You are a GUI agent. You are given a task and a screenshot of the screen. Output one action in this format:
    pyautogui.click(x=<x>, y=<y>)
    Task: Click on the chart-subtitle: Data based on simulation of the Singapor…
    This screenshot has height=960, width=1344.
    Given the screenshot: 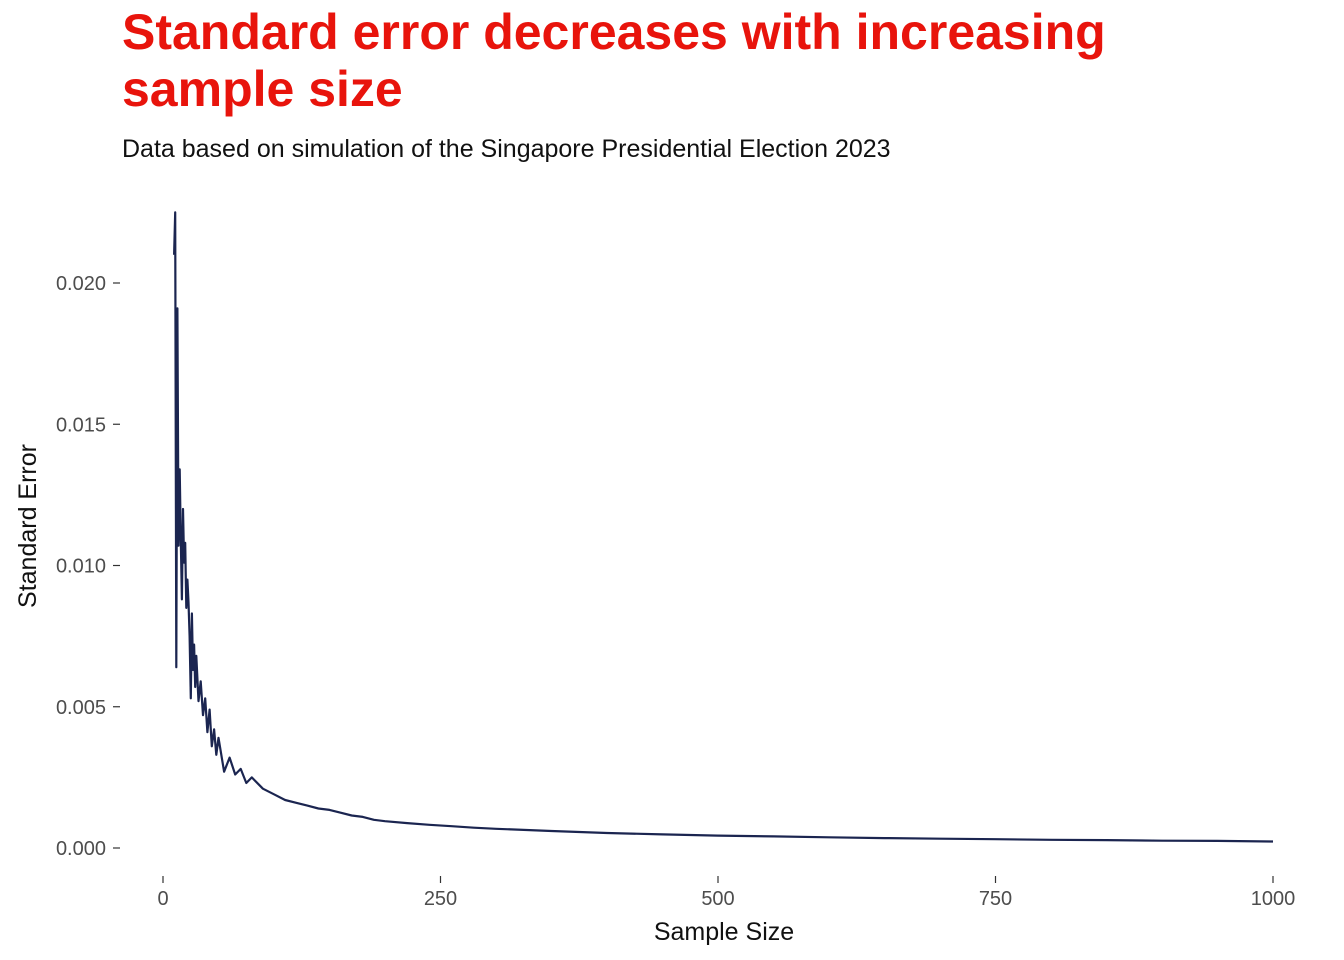 What is the action you would take?
    pyautogui.click(x=506, y=149)
    